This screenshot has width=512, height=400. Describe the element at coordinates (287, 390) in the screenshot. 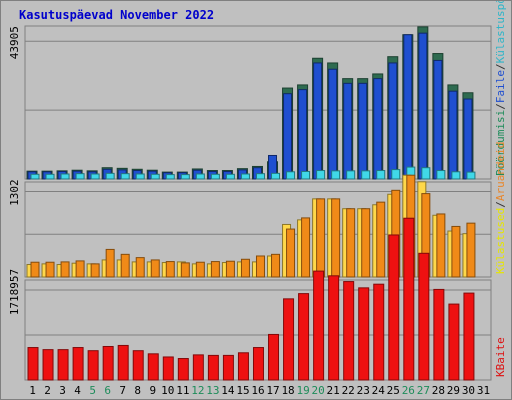

I see `x-tick-label: 18` at that location.